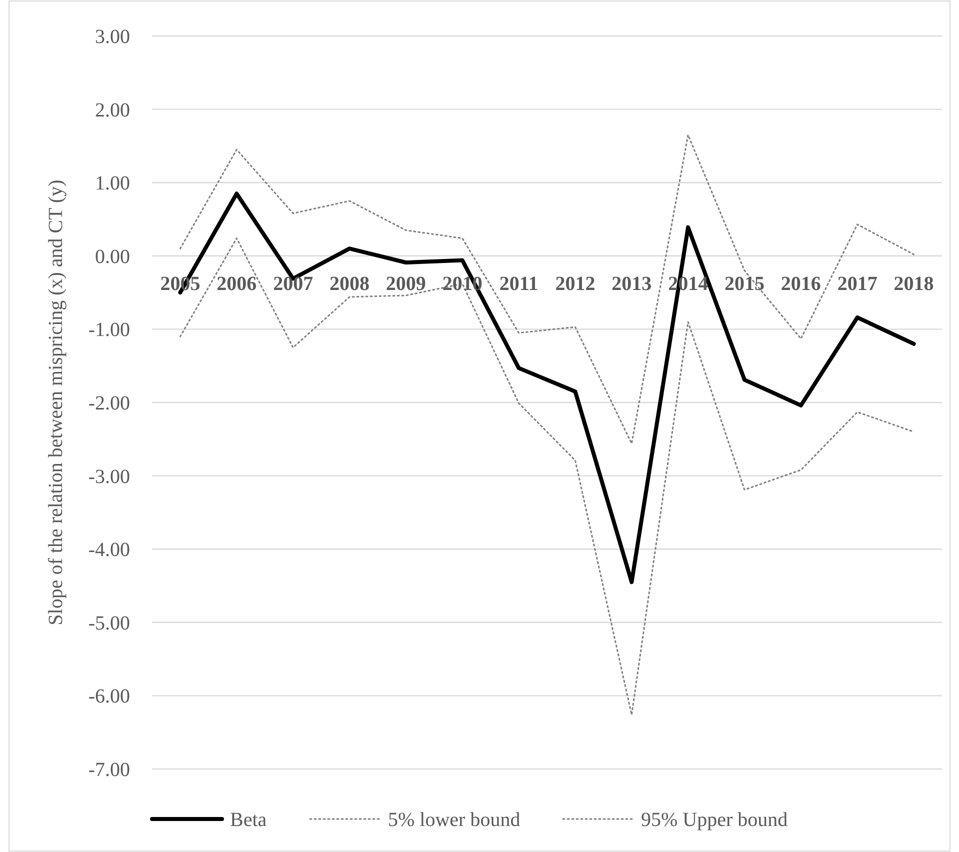 The height and width of the screenshot is (852, 959). What do you see at coordinates (293, 283) in the screenshot?
I see `x-tick-label: 2007` at bounding box center [293, 283].